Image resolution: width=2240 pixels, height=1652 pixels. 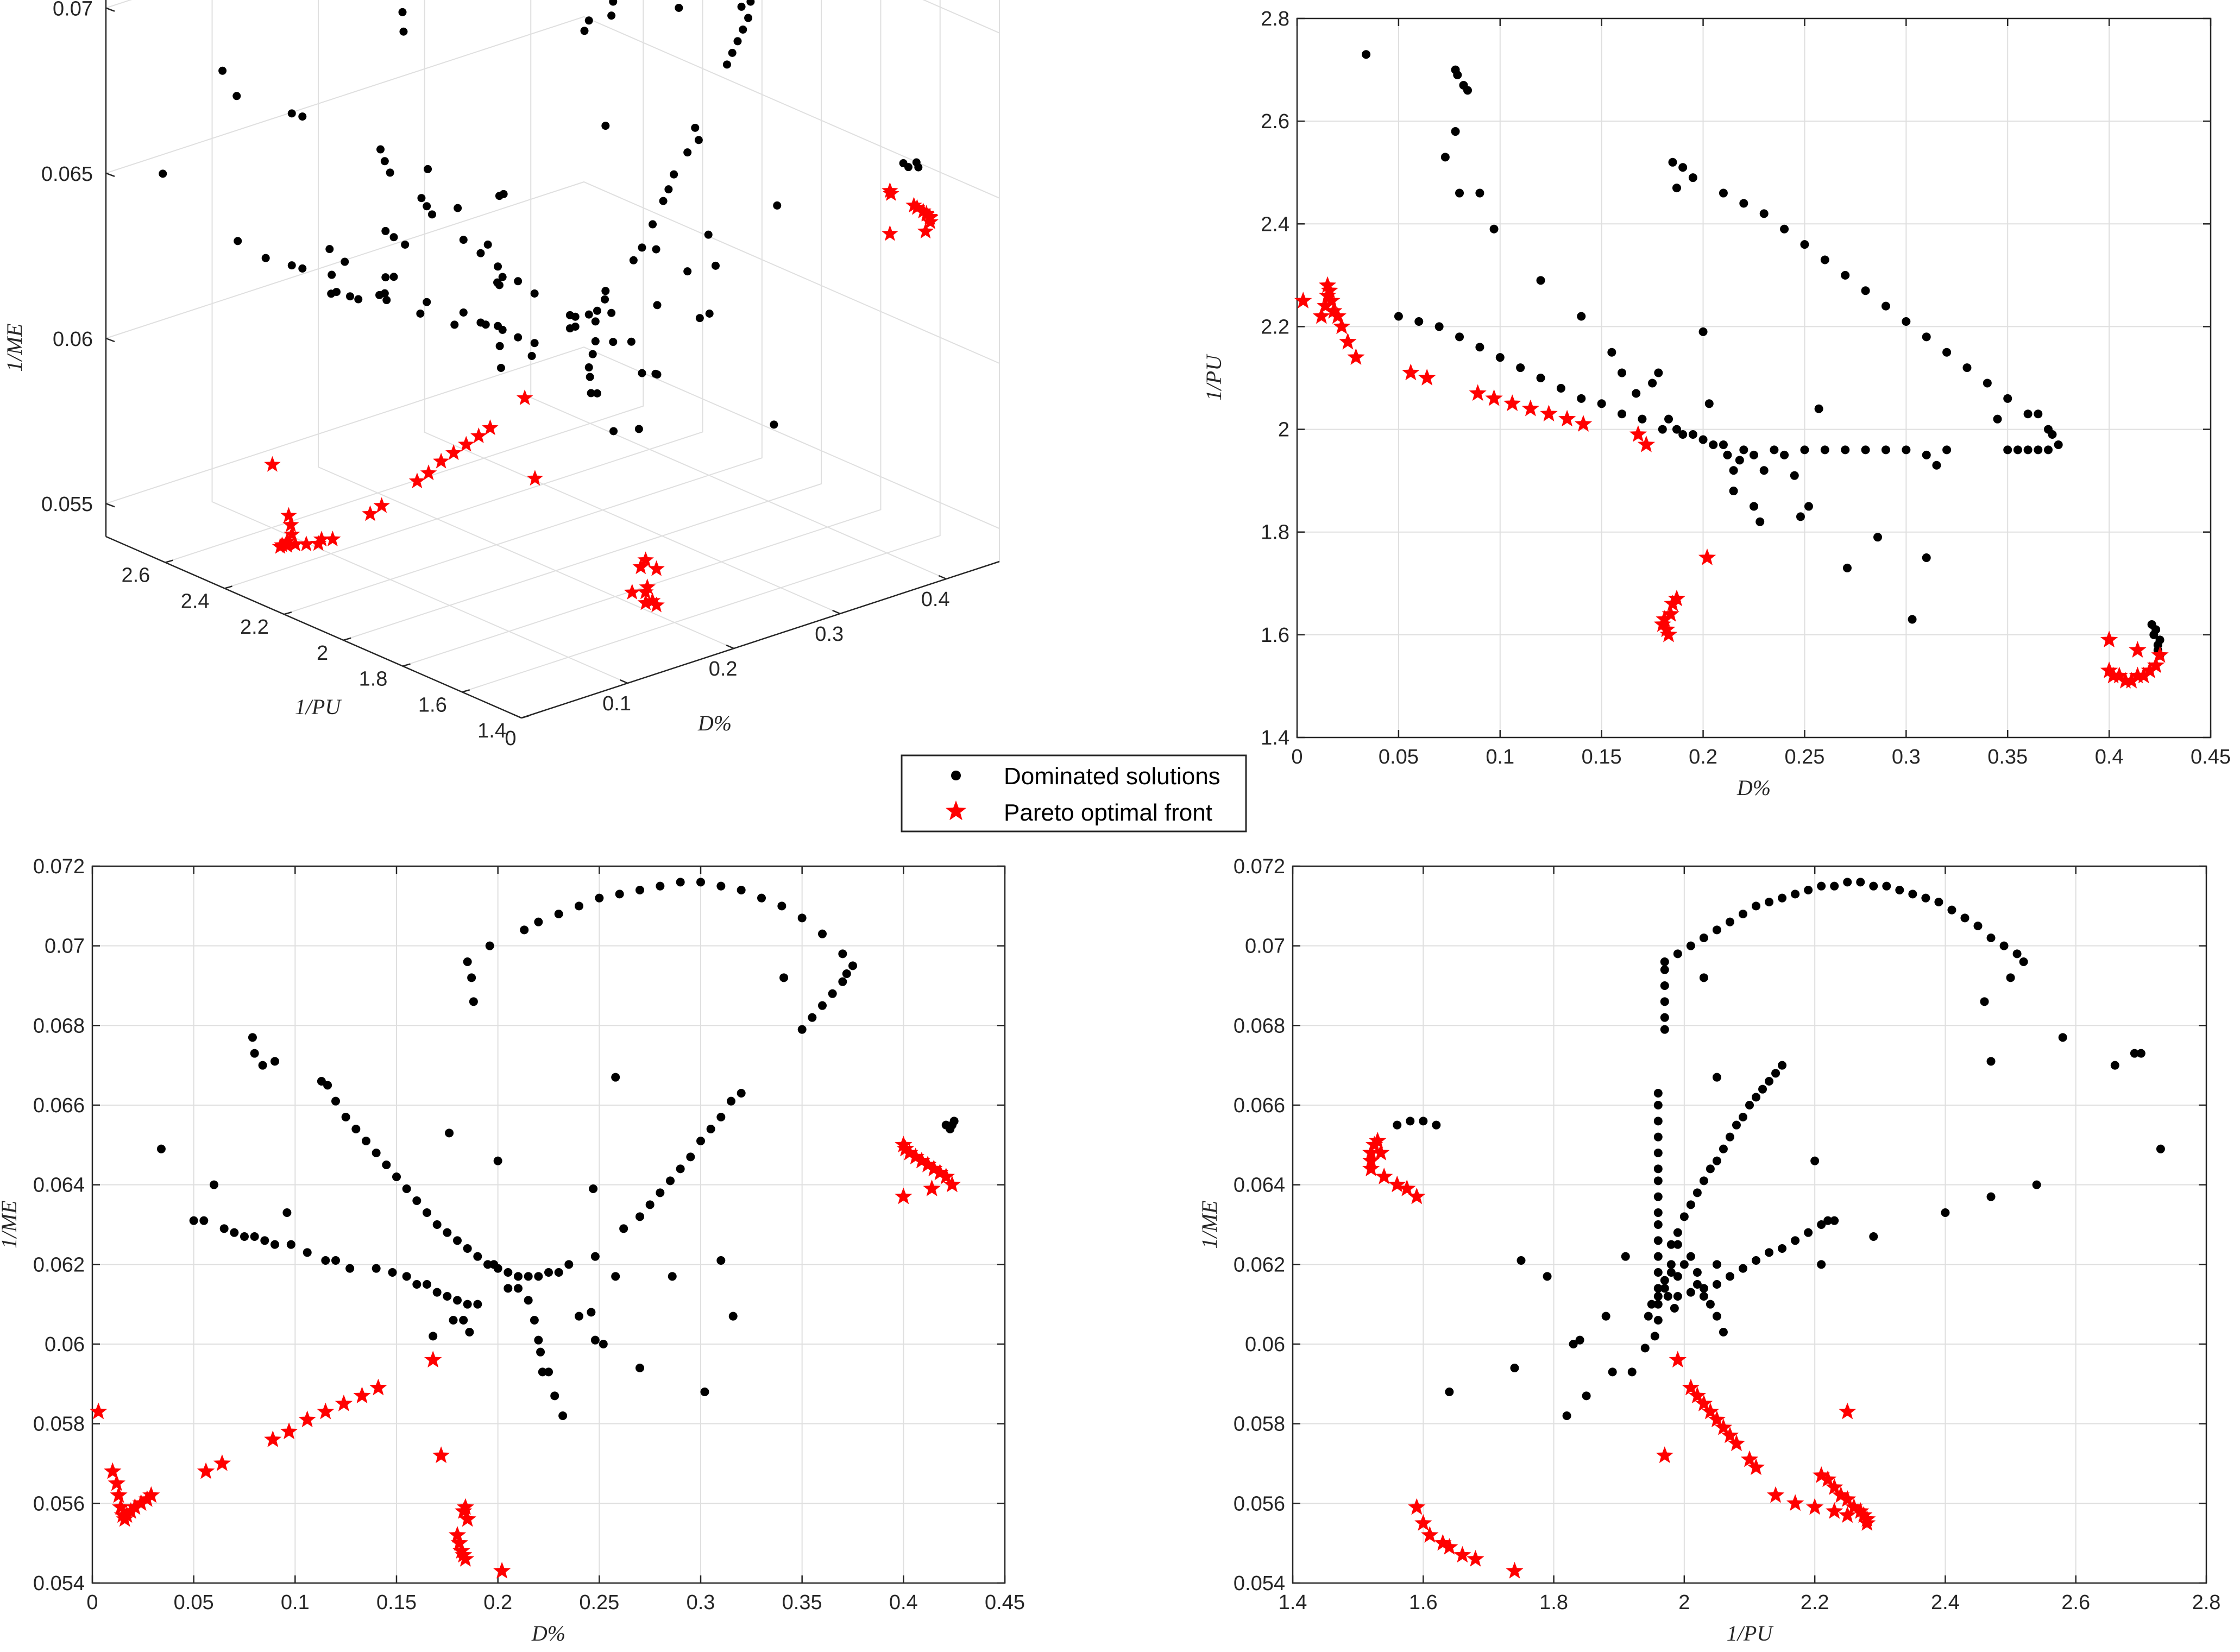 I want to click on x-tick-label: 0.35, so click(x=802, y=1602).